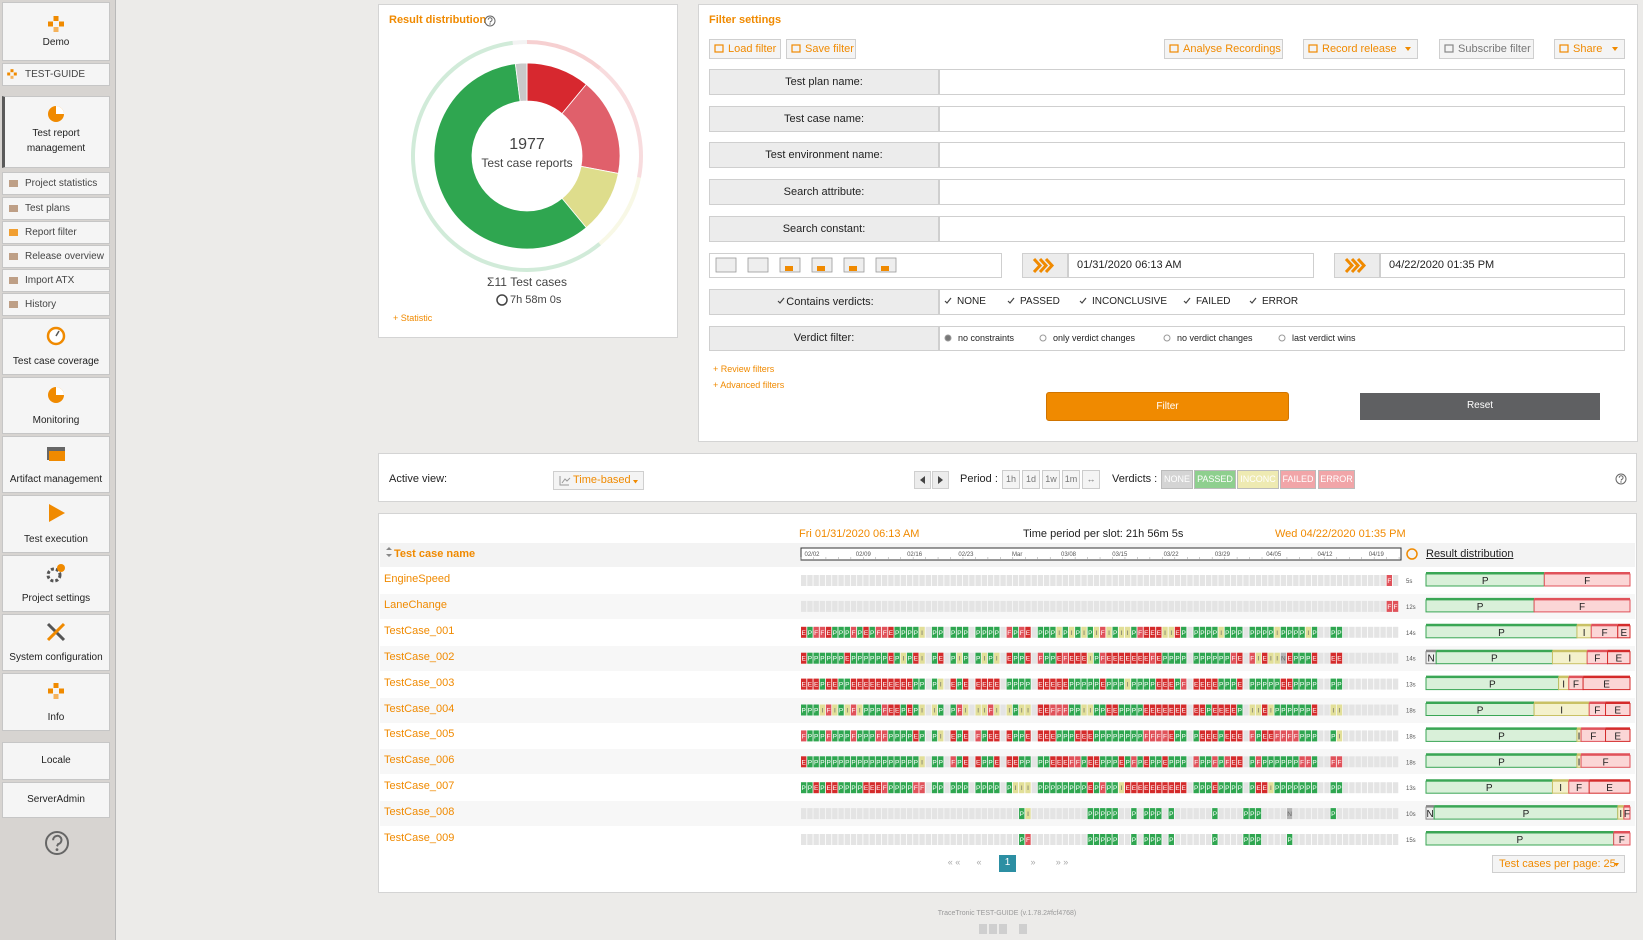 The width and height of the screenshot is (1643, 940). I want to click on verdict-chip: NONE, so click(1177, 479).